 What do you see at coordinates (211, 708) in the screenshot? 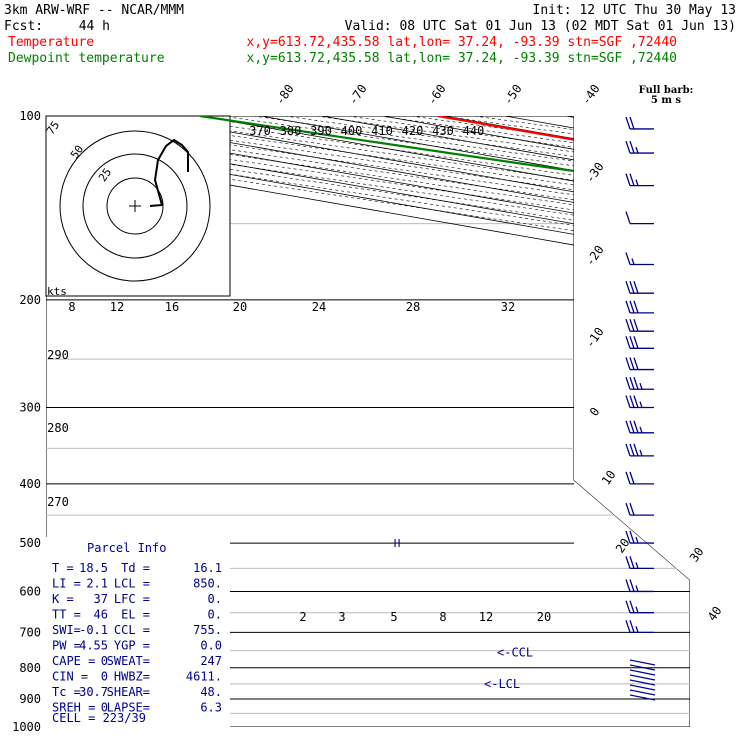
I see `parcel-field: 6.3` at bounding box center [211, 708].